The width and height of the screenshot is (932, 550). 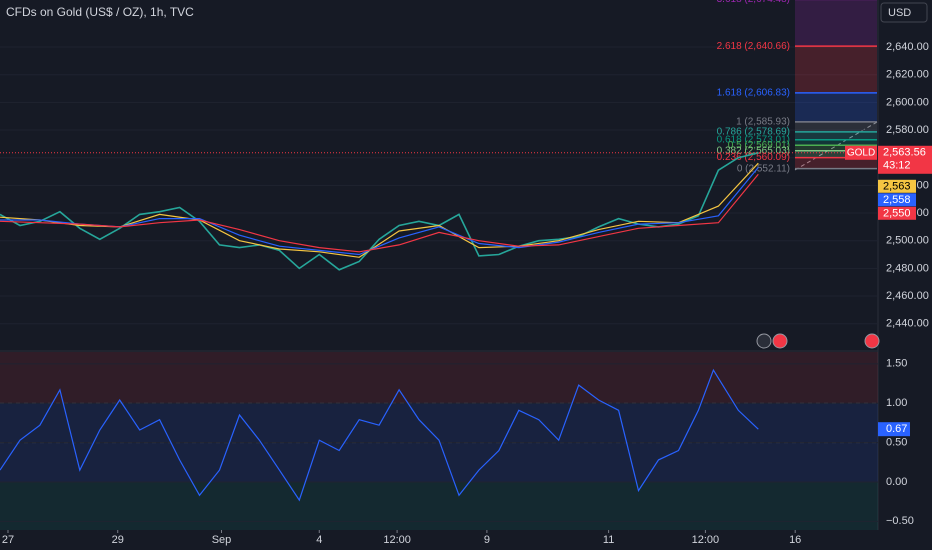 I want to click on fib-label: 0.786 (2,578.69), so click(x=753, y=131).